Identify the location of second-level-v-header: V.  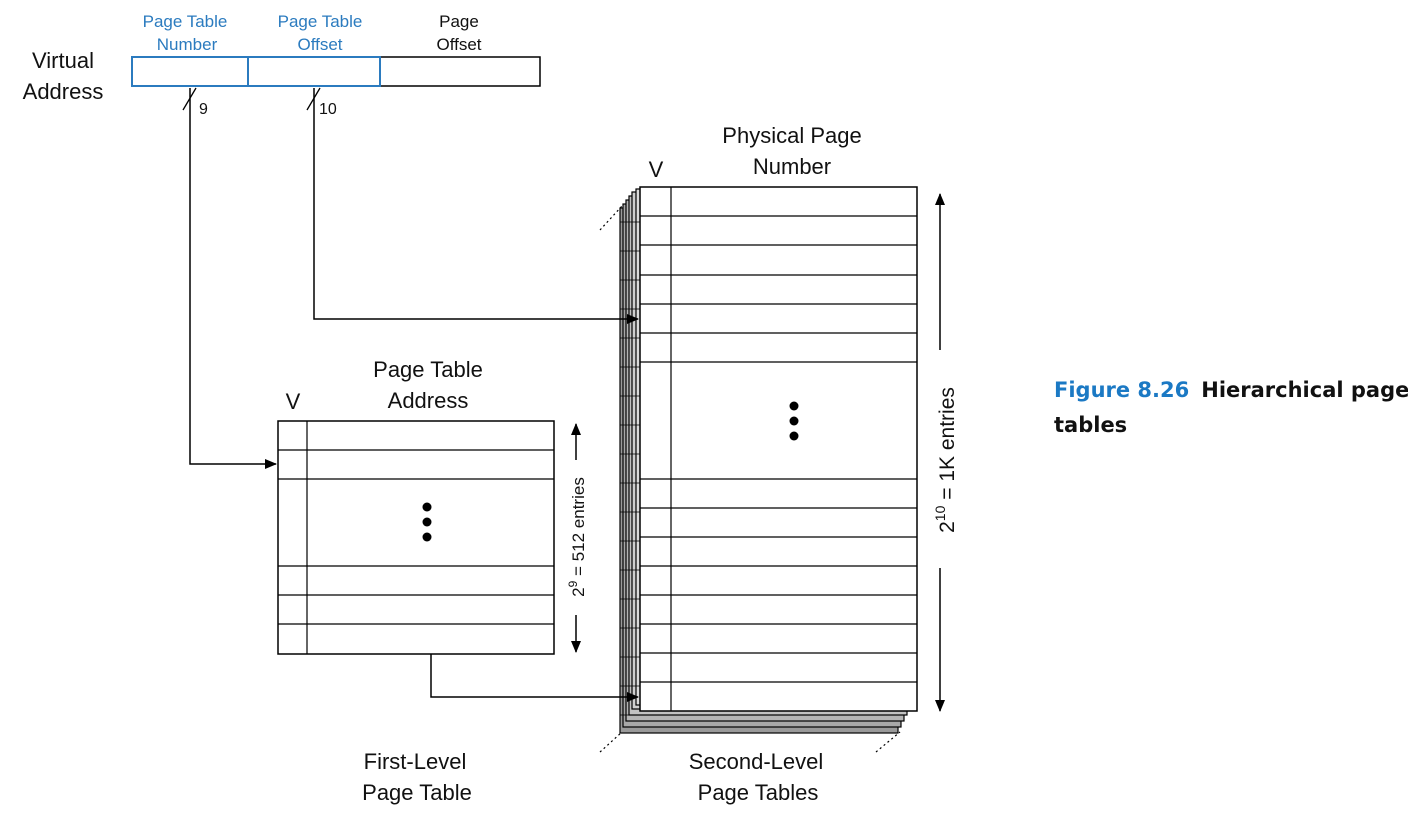
(656, 169).